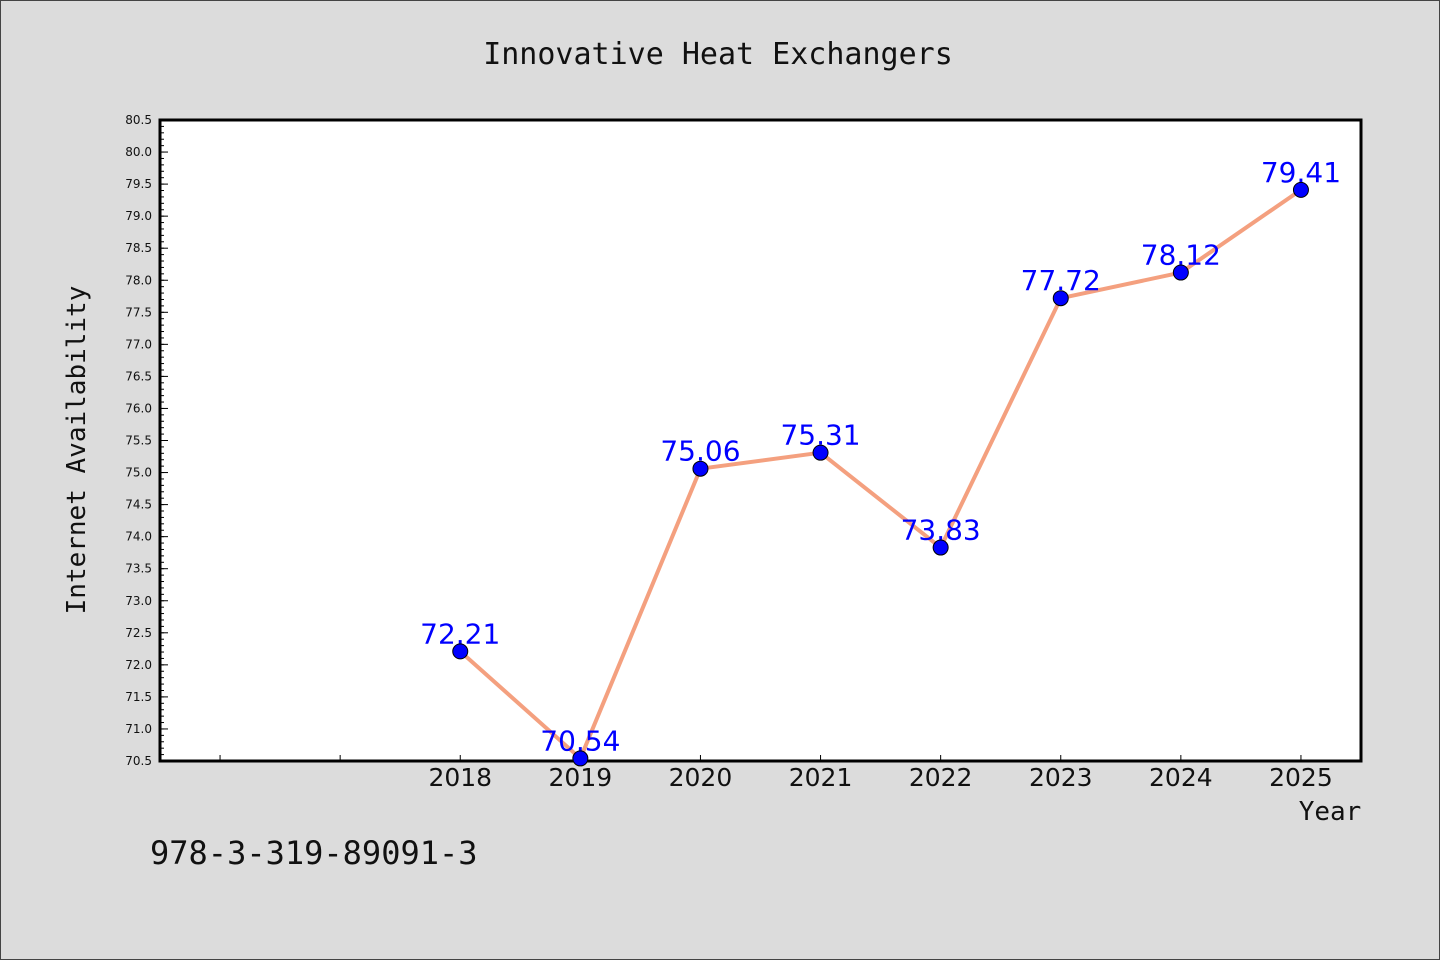 The width and height of the screenshot is (1440, 960). I want to click on chart-title: Innovative Heat Exchangers, so click(718, 54).